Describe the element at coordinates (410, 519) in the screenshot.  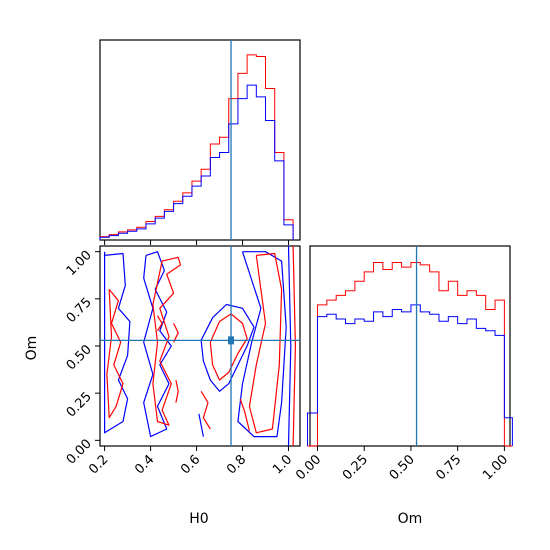
I see `x-axis-title-om: Om` at that location.